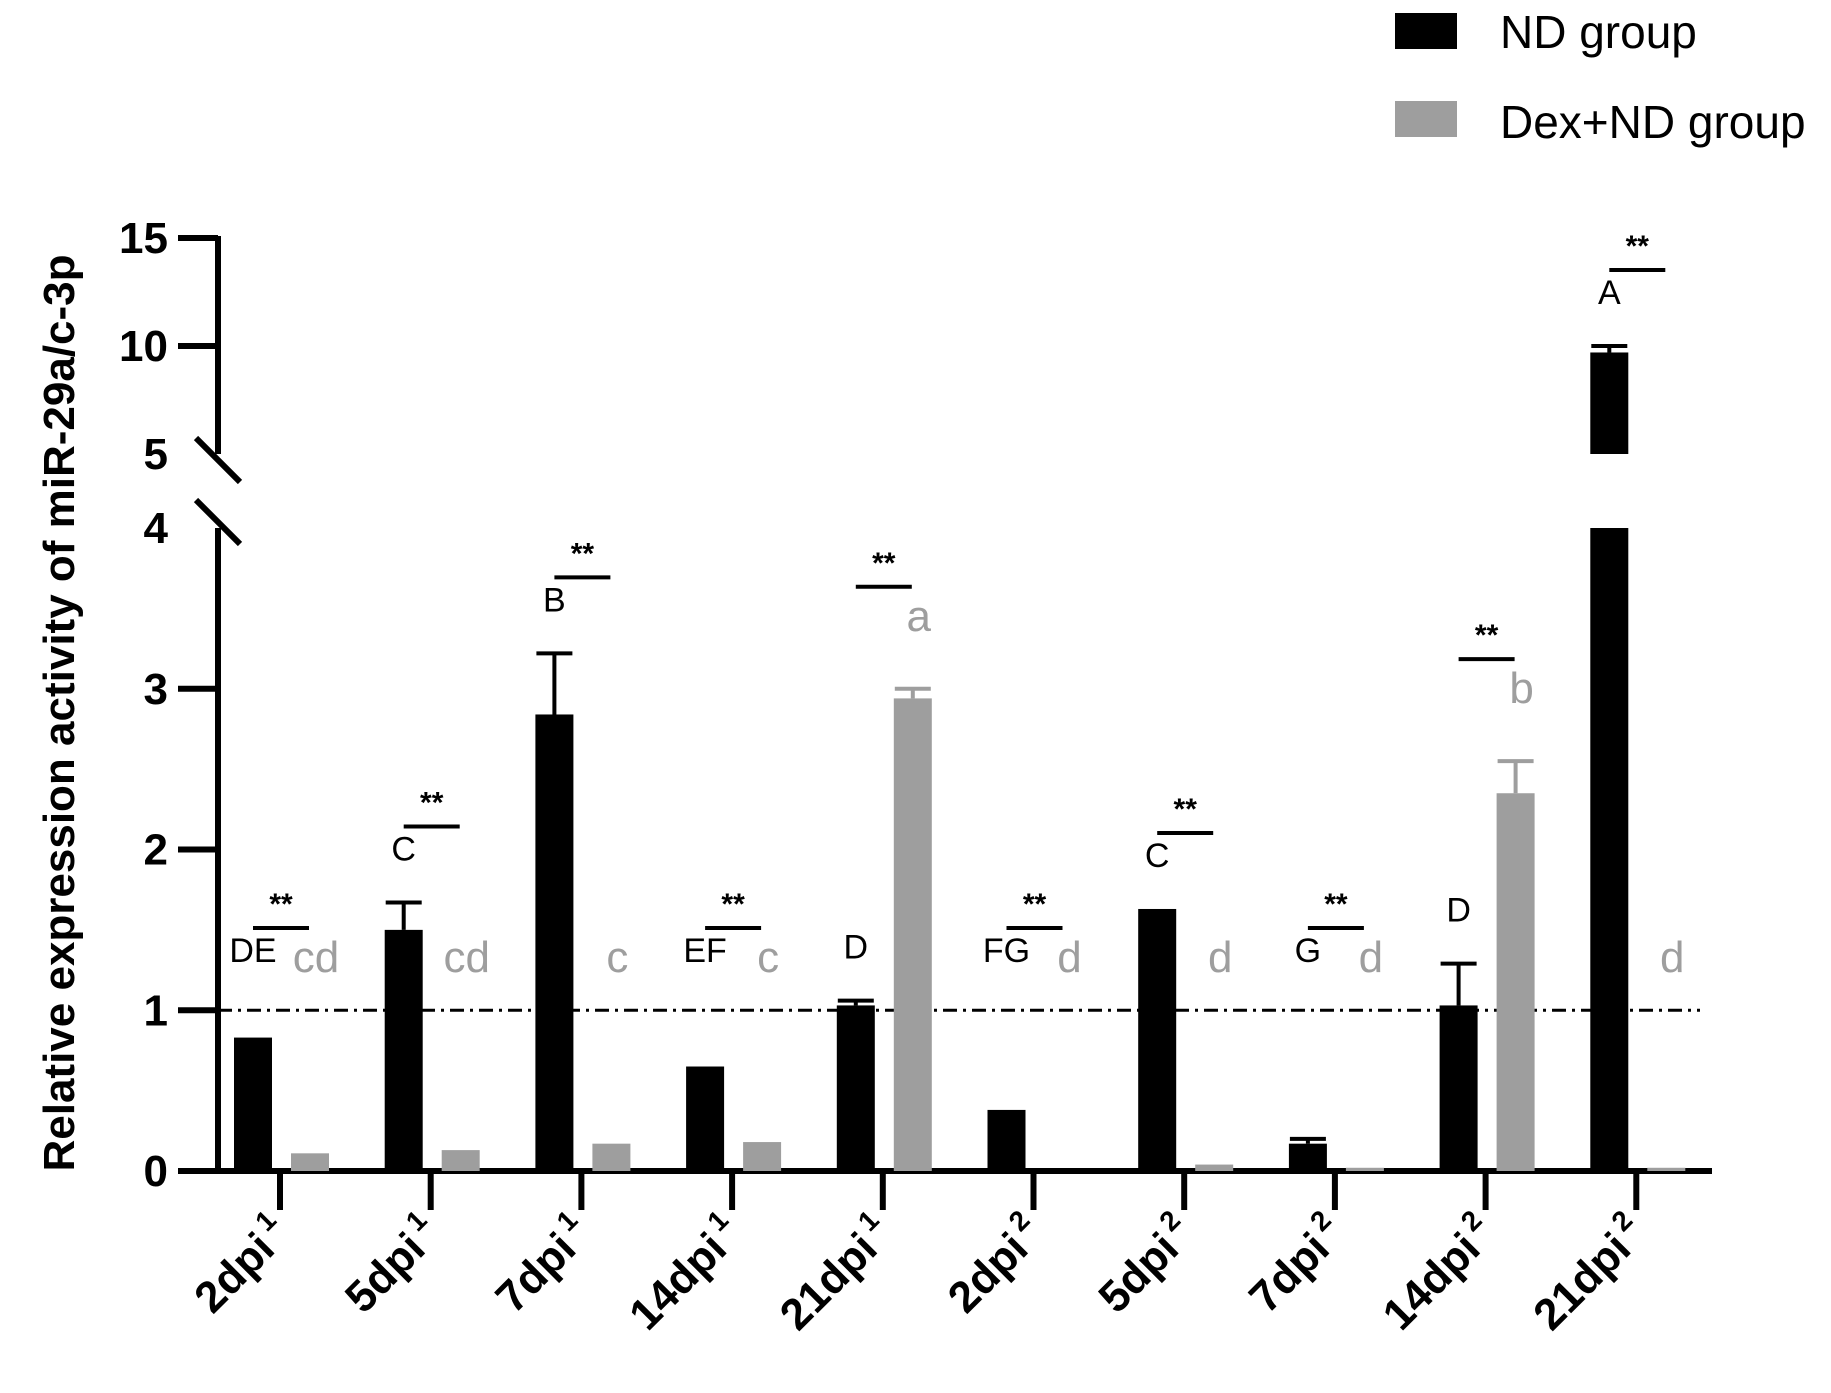 The width and height of the screenshot is (1831, 1393). What do you see at coordinates (1295, 1263) in the screenshot?
I see `x-tick-label: 7dpi2` at bounding box center [1295, 1263].